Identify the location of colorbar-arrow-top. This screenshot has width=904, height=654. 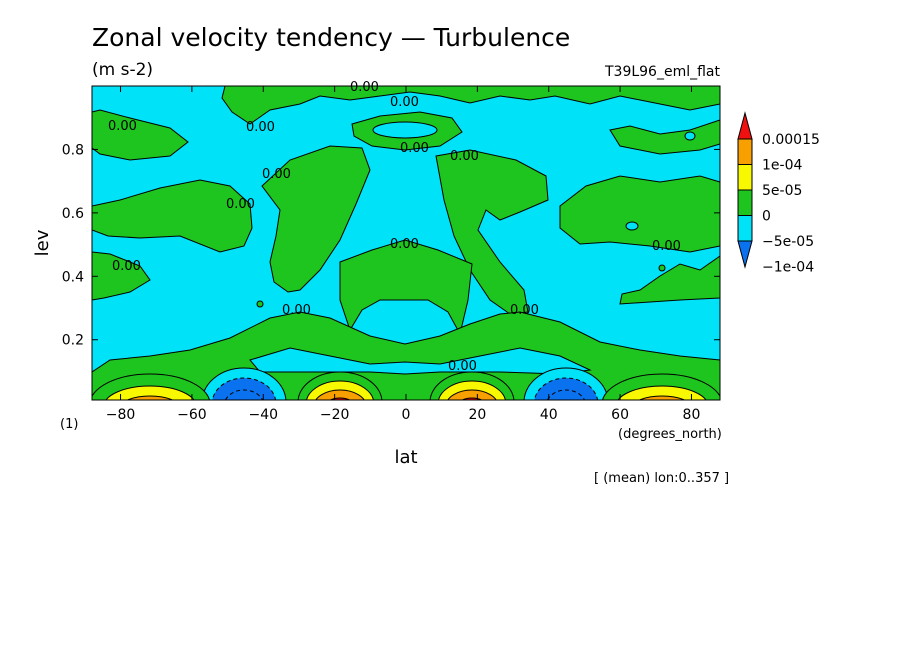
(745, 125).